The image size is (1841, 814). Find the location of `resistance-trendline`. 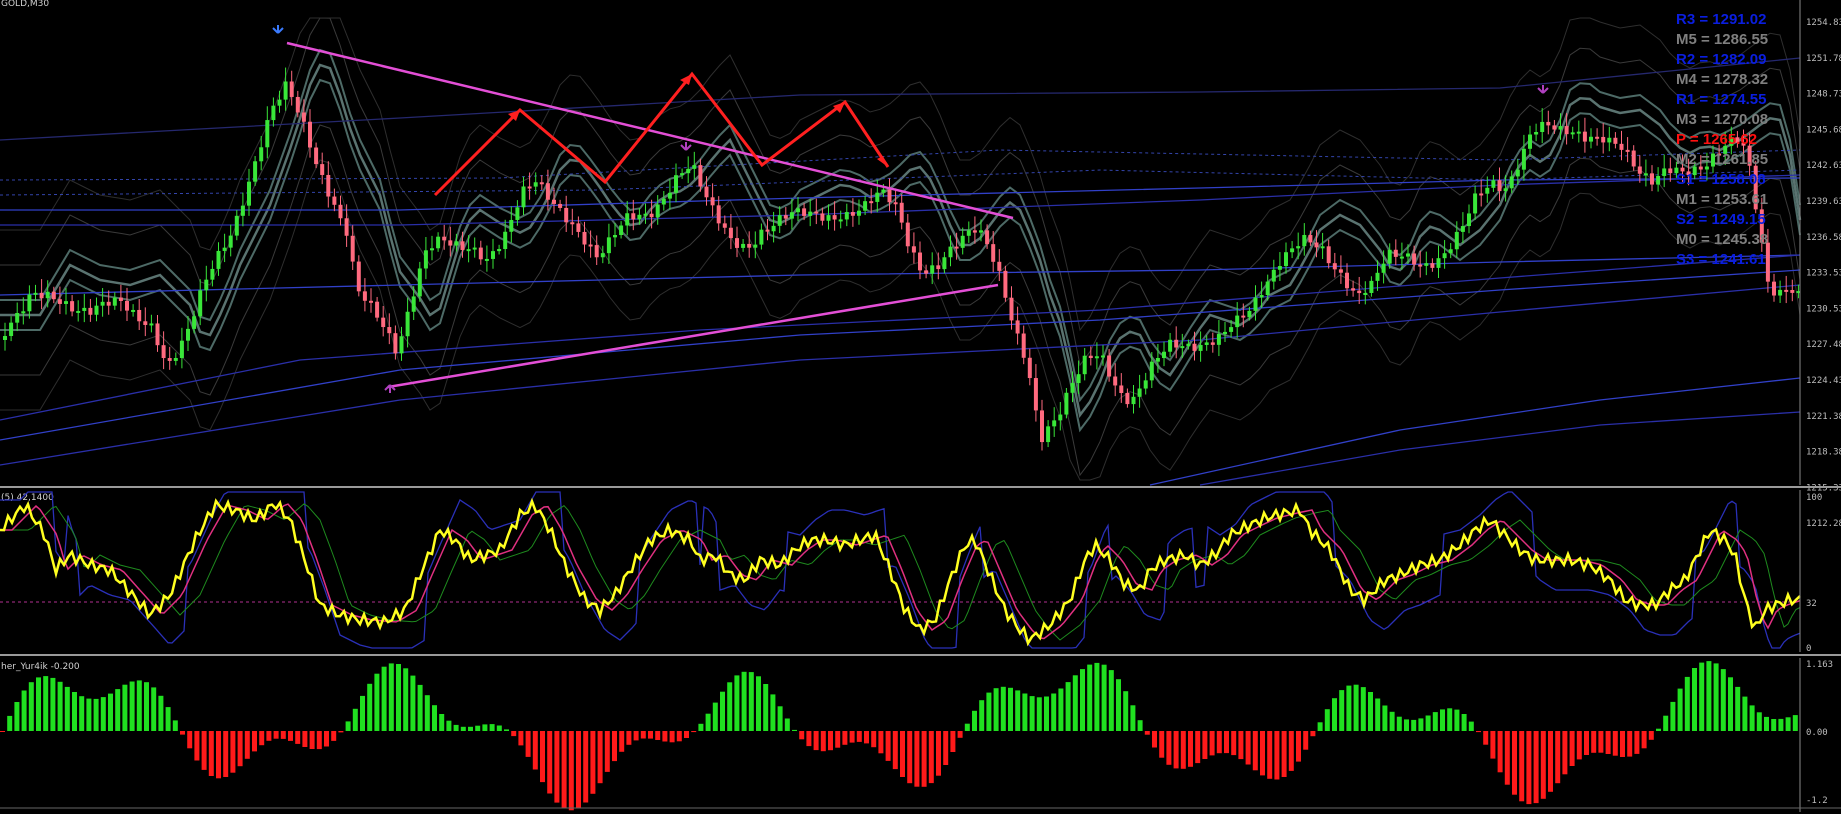

resistance-trendline is located at coordinates (650, 130).